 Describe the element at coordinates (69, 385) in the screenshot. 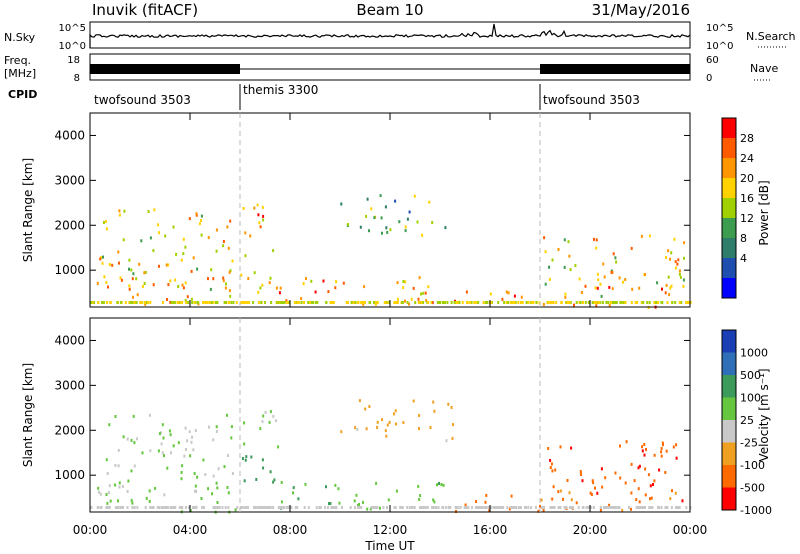

I see `ytick-label: 3000` at that location.